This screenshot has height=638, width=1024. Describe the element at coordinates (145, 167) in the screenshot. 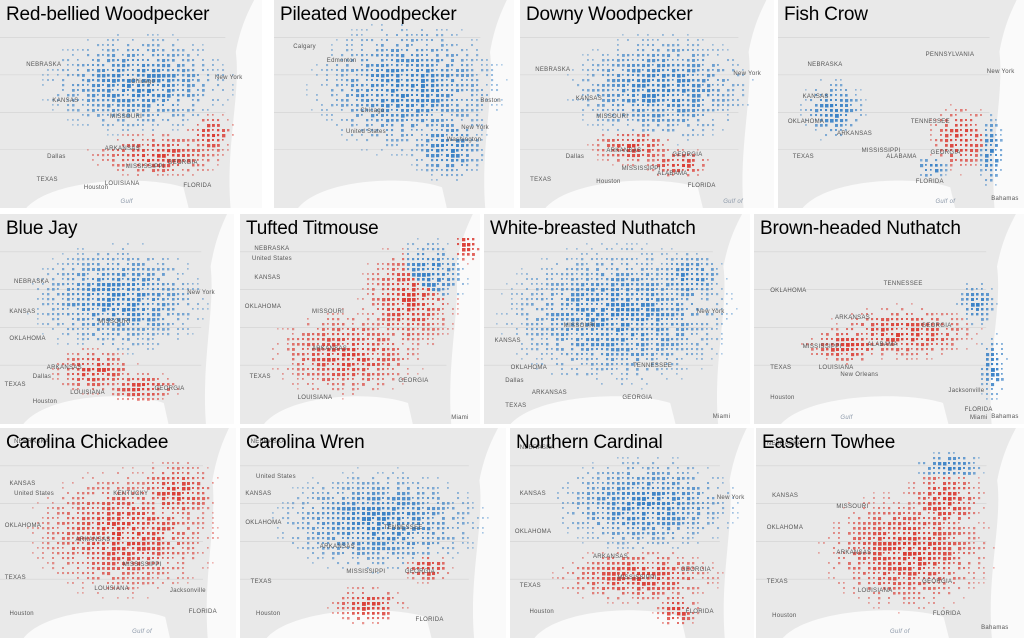

I see `map-place-label: MISSISSIPPI` at that location.